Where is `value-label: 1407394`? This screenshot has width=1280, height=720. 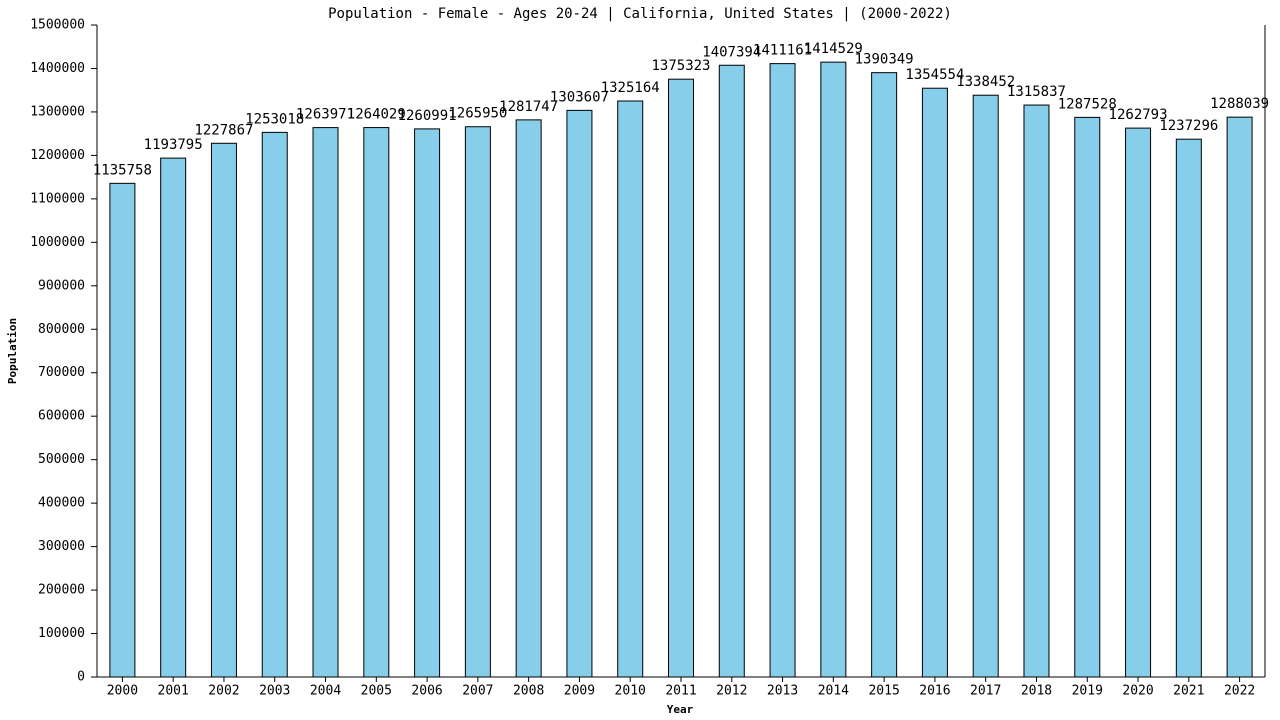 value-label: 1407394 is located at coordinates (731, 52).